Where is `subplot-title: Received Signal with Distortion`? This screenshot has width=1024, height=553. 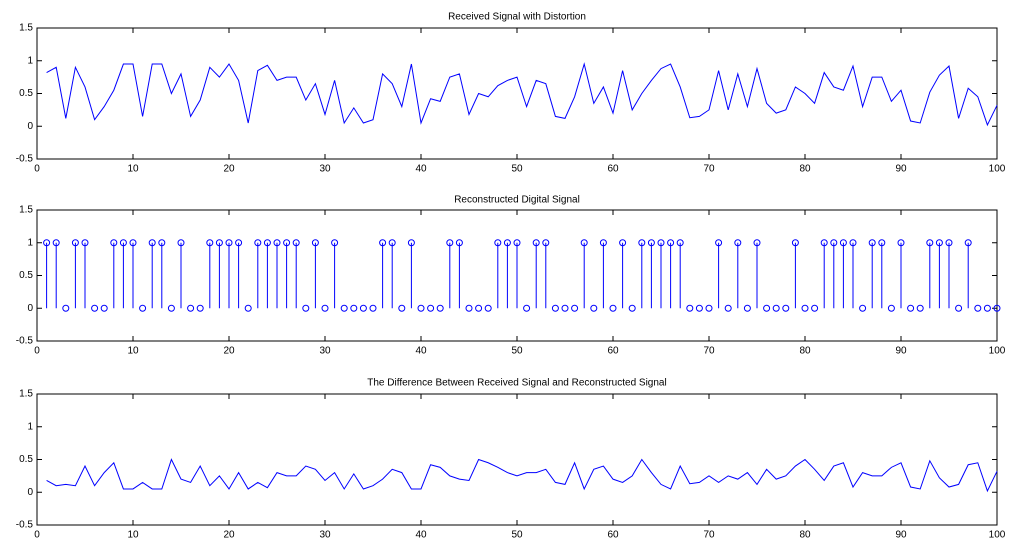 subplot-title: Received Signal with Distortion is located at coordinates (517, 17).